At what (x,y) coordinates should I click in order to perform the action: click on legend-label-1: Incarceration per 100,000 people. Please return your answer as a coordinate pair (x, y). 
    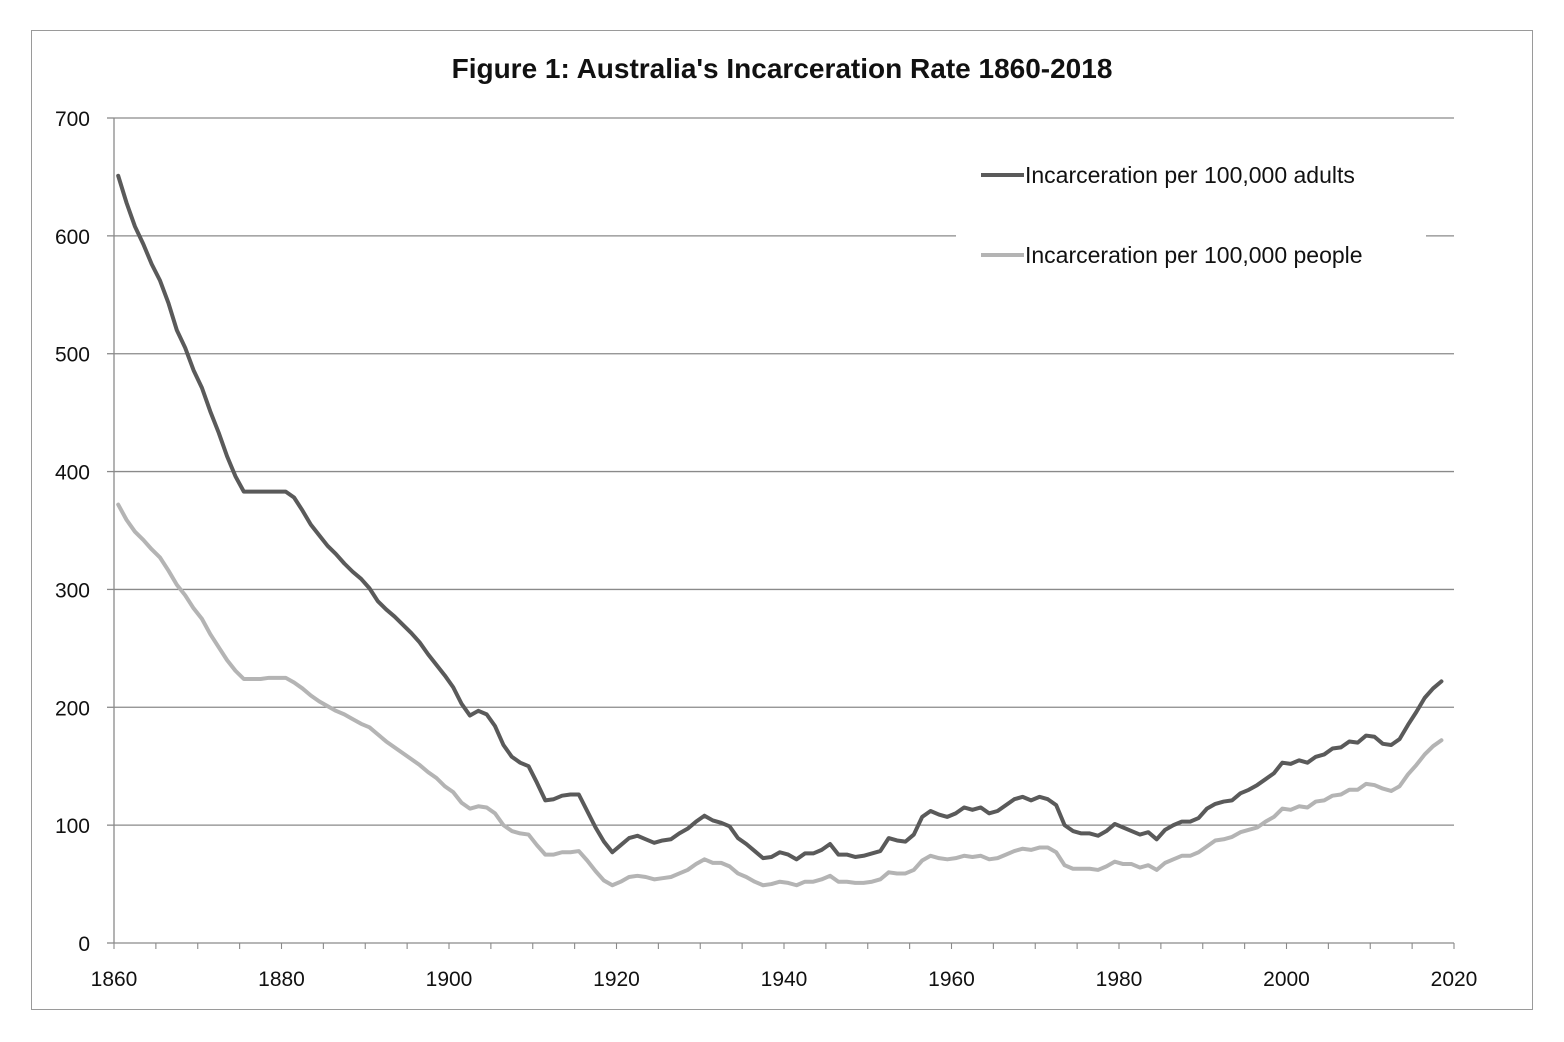
    Looking at the image, I should click on (1194, 255).